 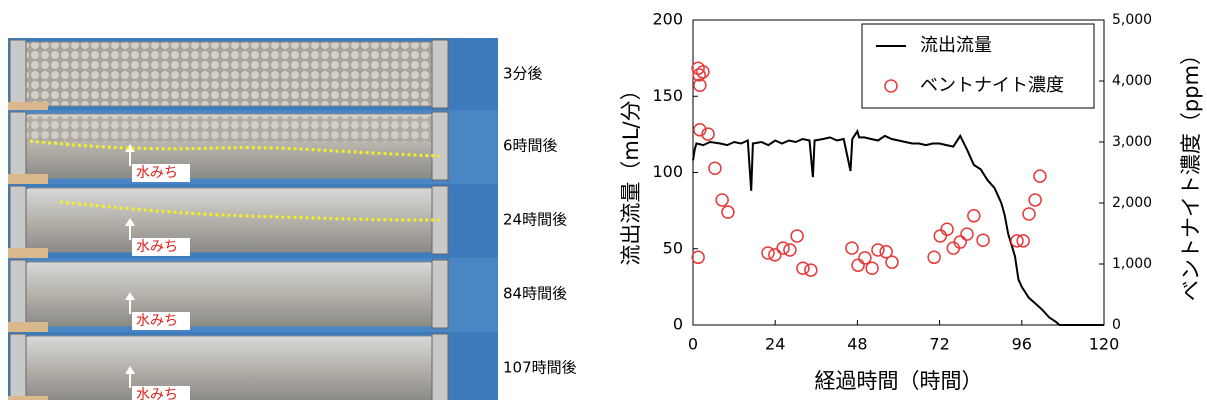 What do you see at coordinates (540, 368) in the screenshot?
I see `time-label: 107時間後` at bounding box center [540, 368].